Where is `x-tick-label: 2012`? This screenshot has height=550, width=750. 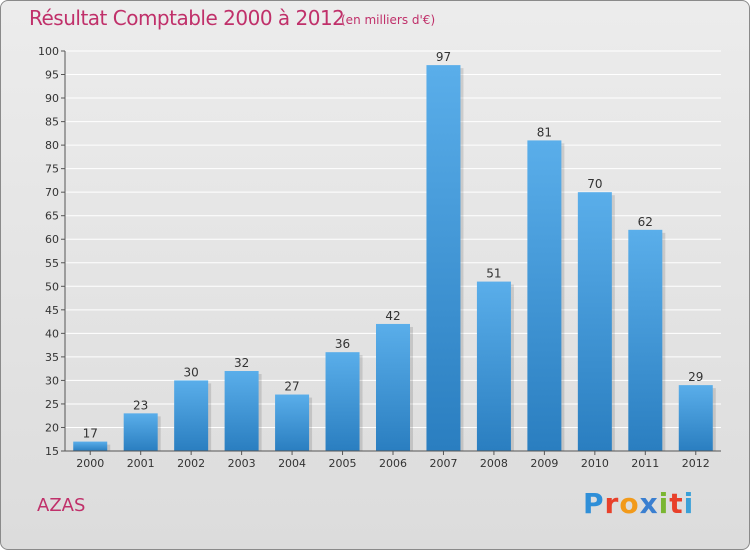
x-tick-label: 2012 is located at coordinates (696, 463).